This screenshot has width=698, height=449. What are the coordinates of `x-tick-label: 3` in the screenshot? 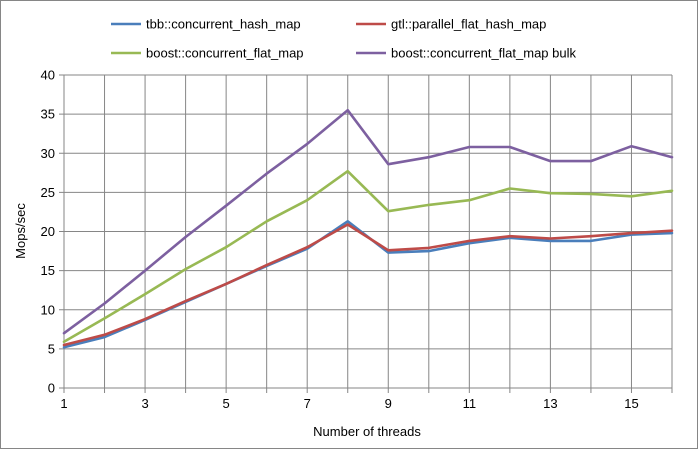 It's located at (144, 403).